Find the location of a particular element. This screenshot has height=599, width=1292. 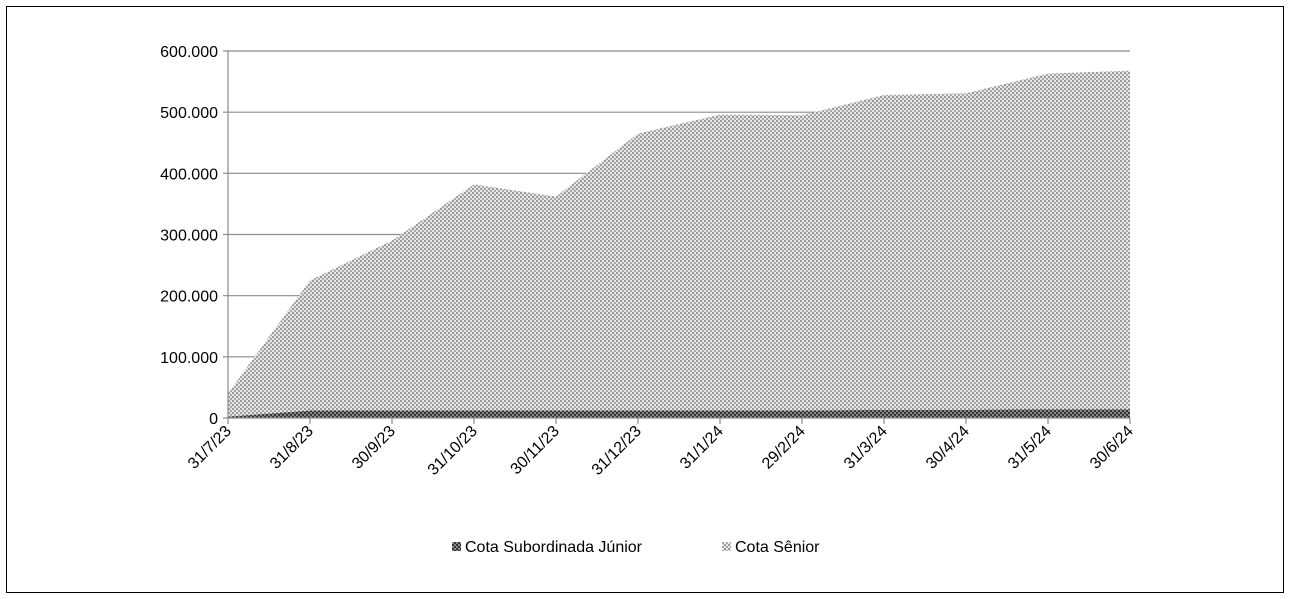

y-tick-label: 300.000 is located at coordinates (189, 236).